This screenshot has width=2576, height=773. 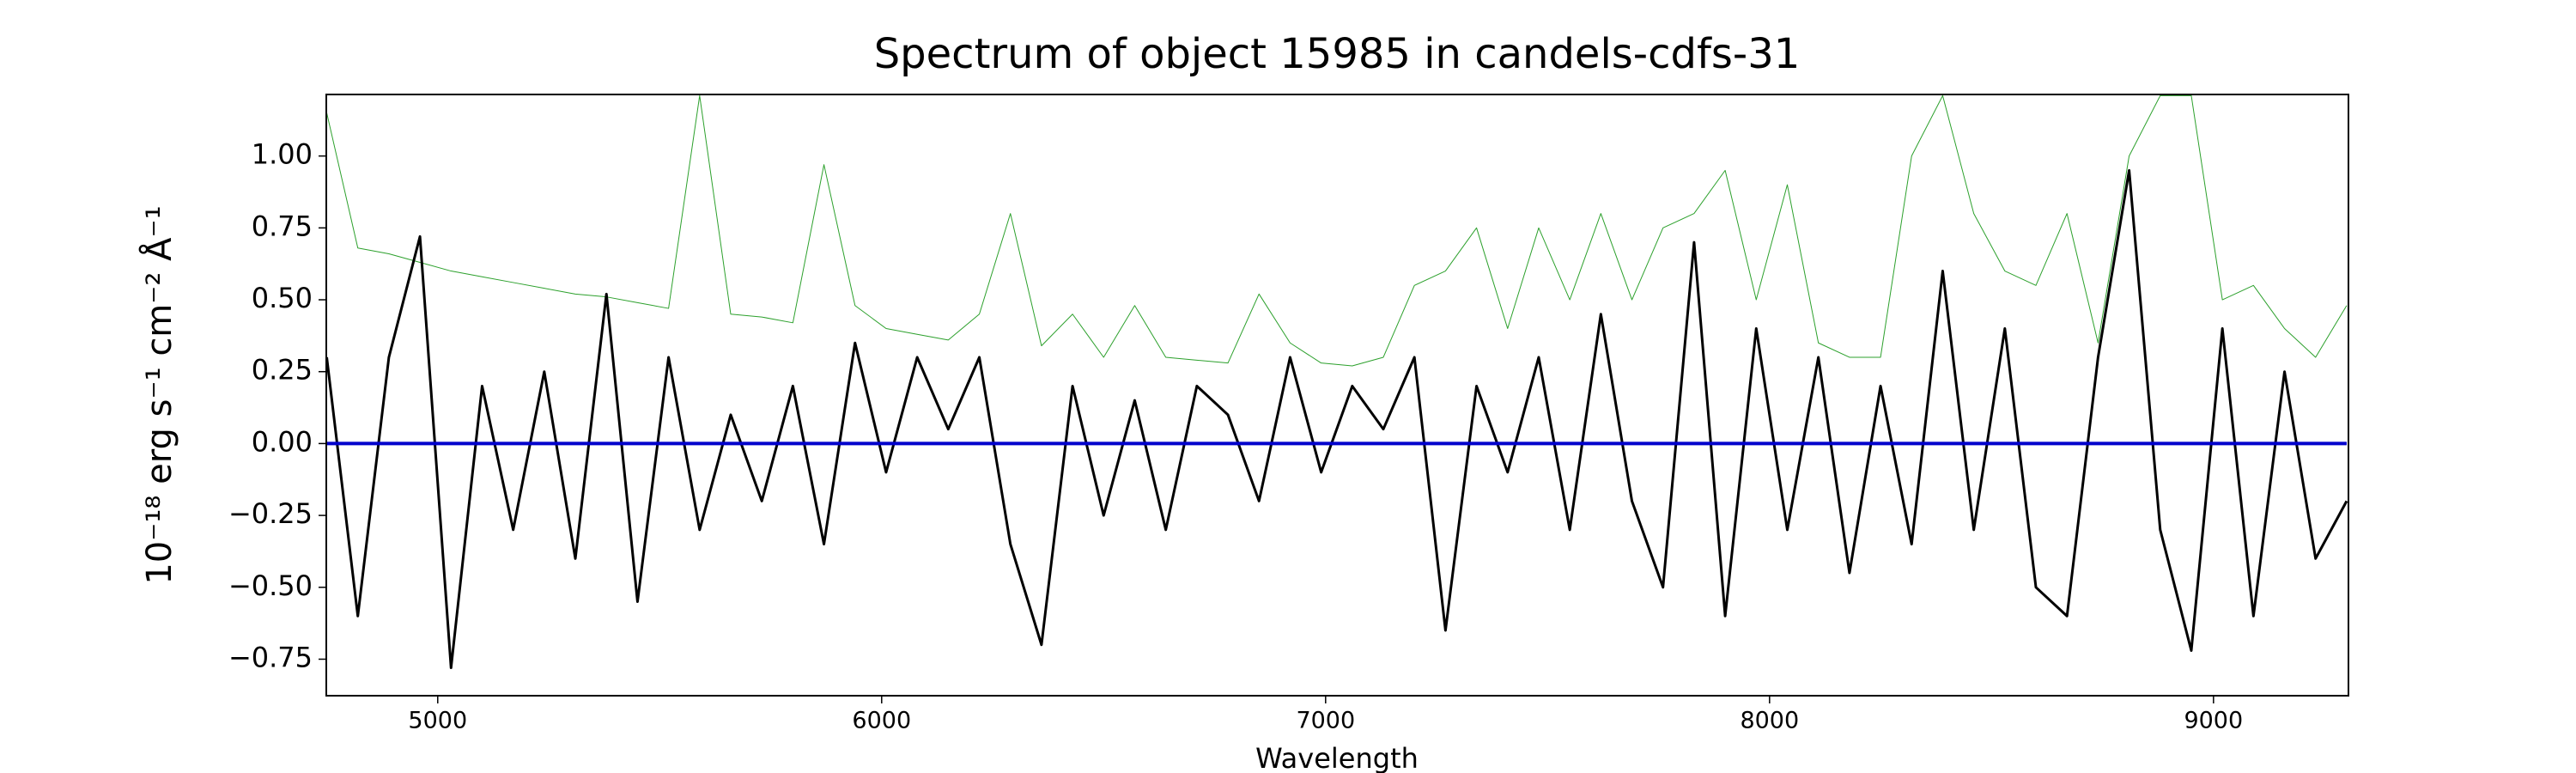 I want to click on x-tick-label: 7000, so click(x=1325, y=721).